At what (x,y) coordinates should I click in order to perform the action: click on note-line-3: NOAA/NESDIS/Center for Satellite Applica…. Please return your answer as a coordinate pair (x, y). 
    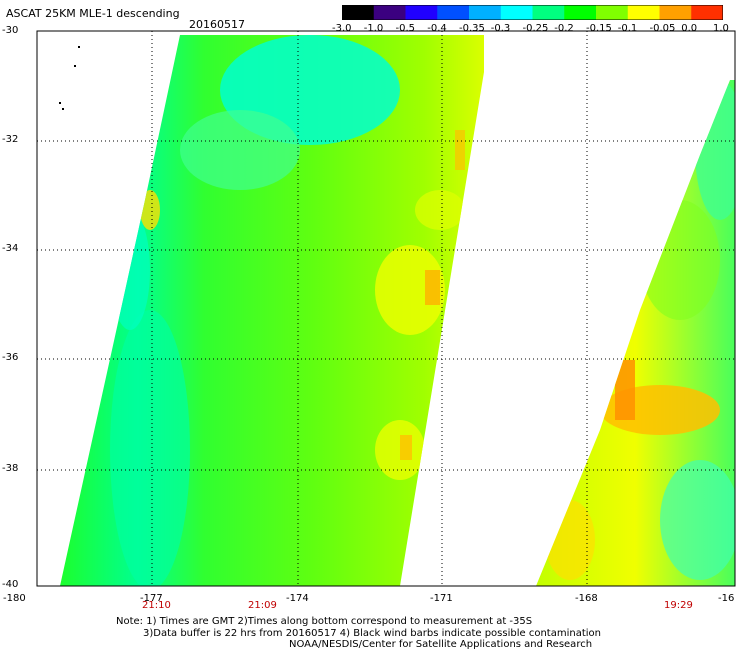
    Looking at the image, I should click on (441, 644).